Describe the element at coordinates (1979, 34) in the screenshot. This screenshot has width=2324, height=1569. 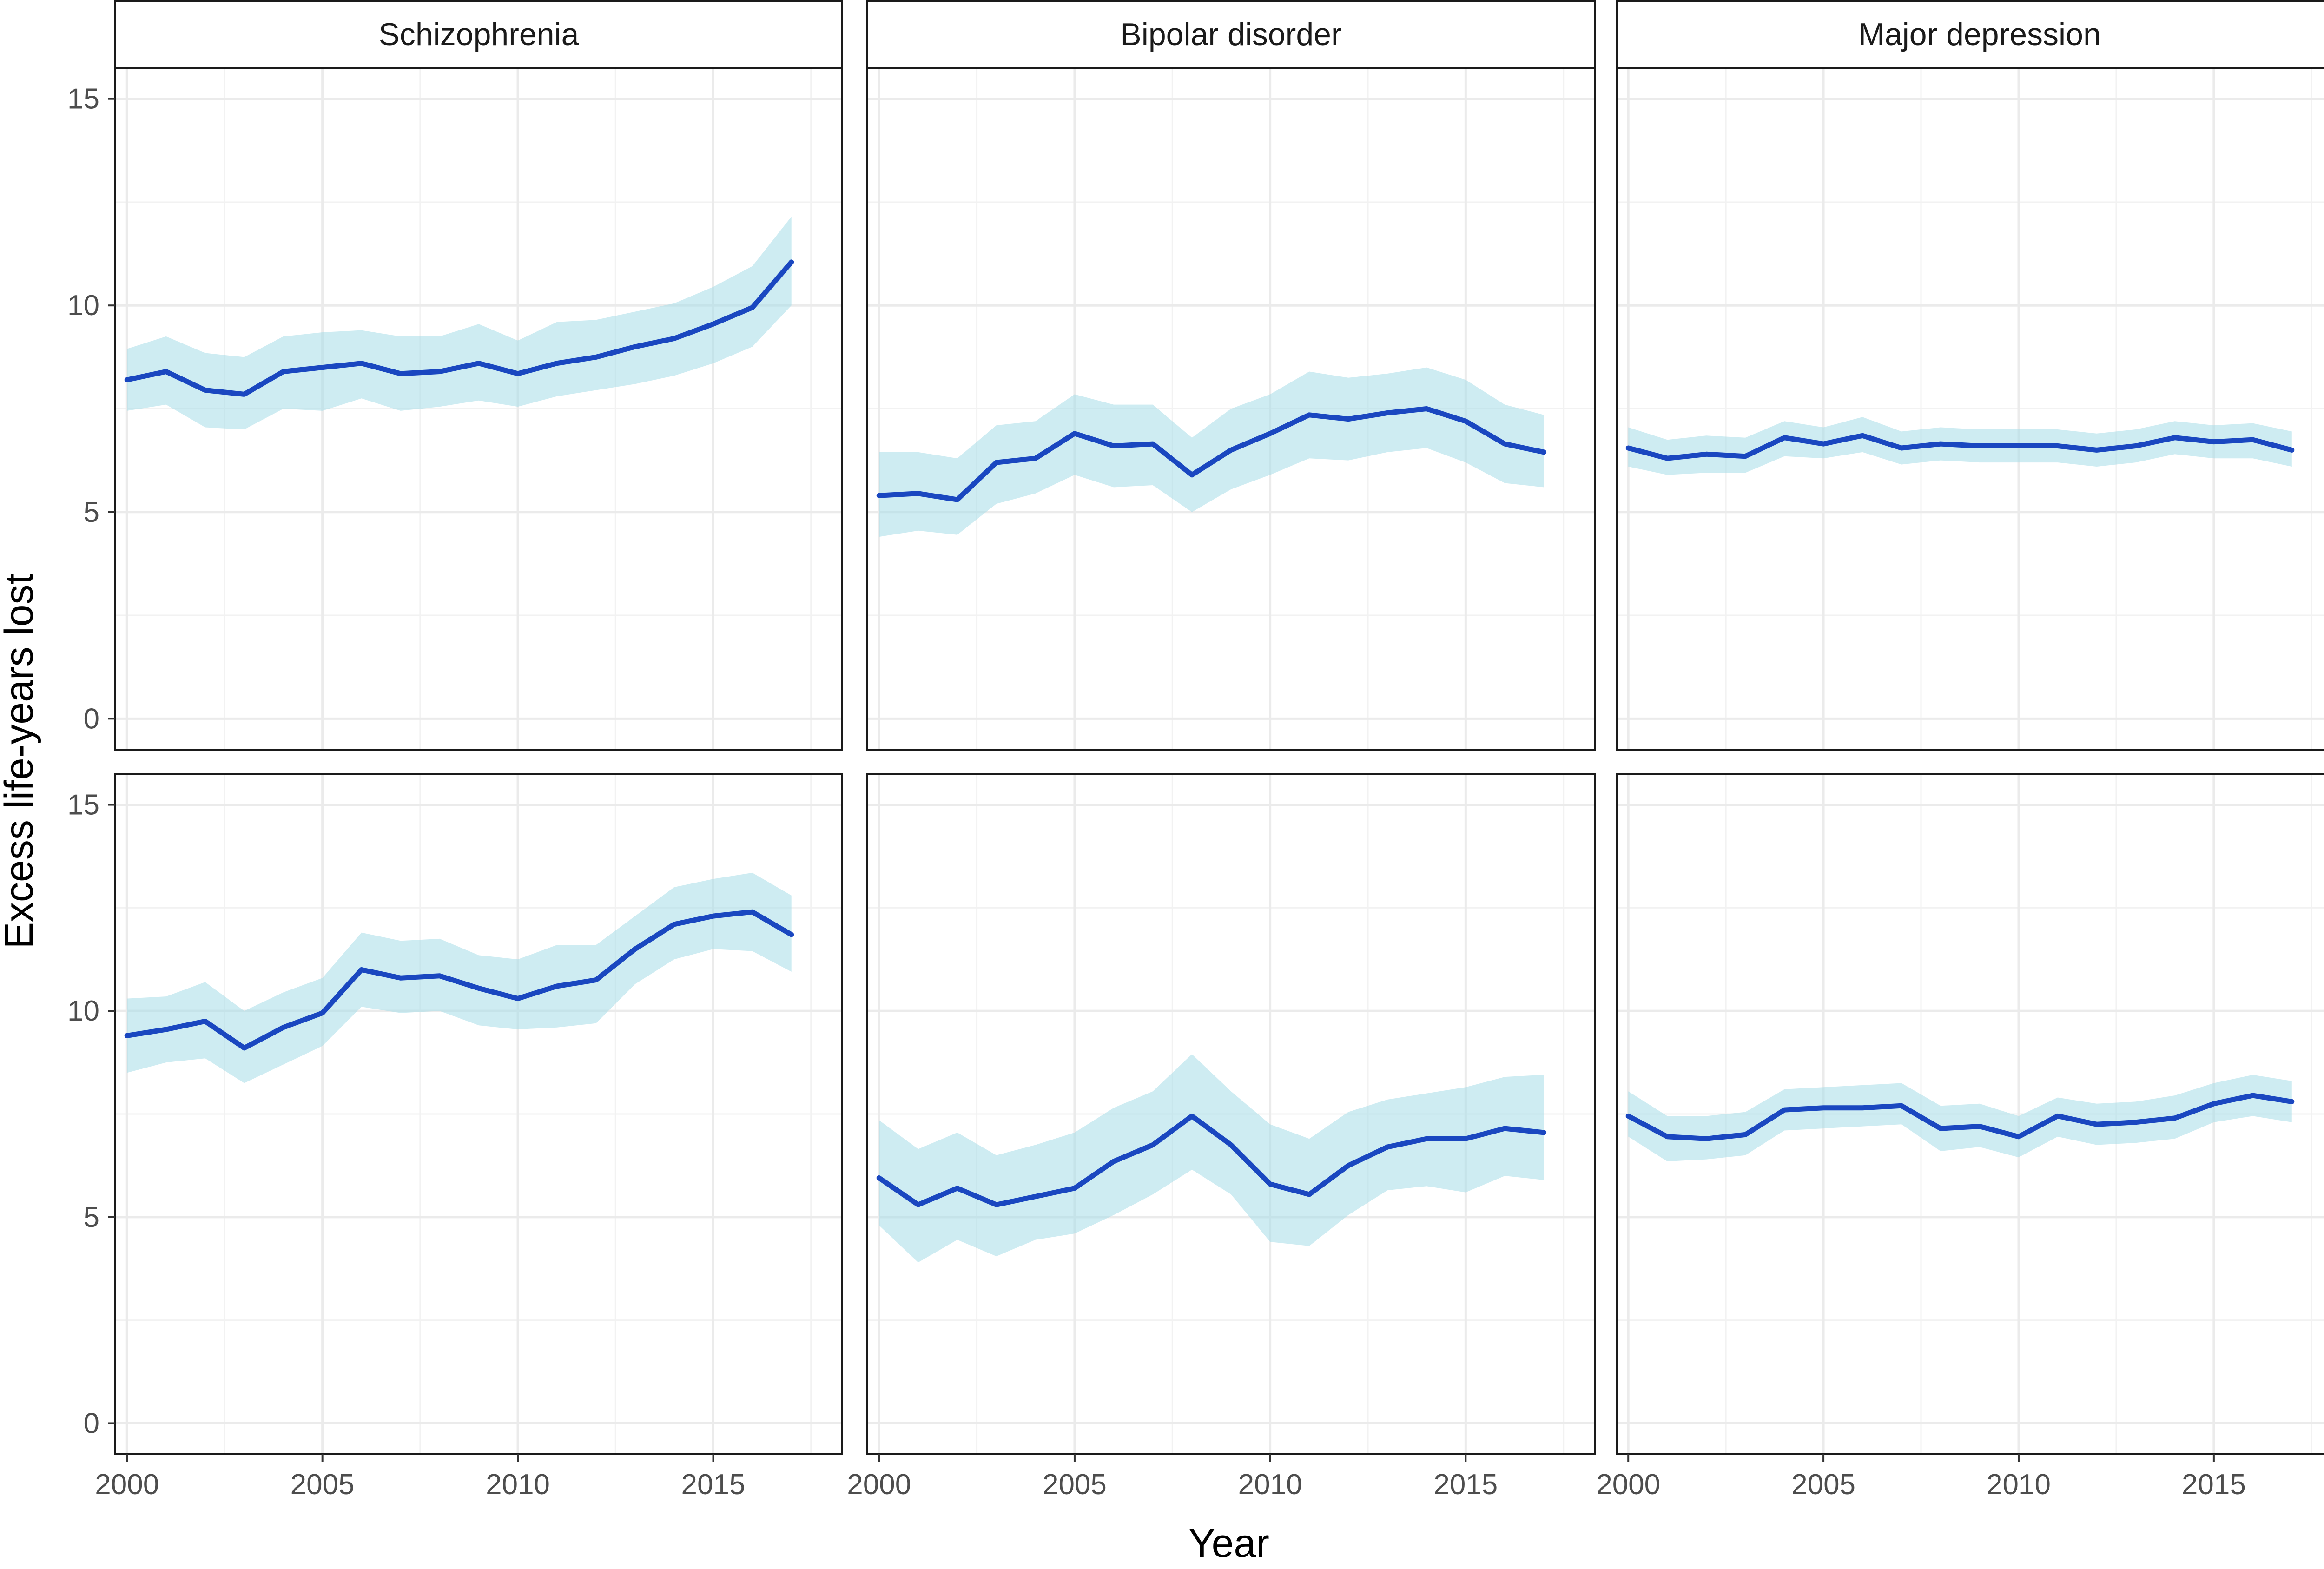
I see `column-strip-label-2: Major depression` at that location.